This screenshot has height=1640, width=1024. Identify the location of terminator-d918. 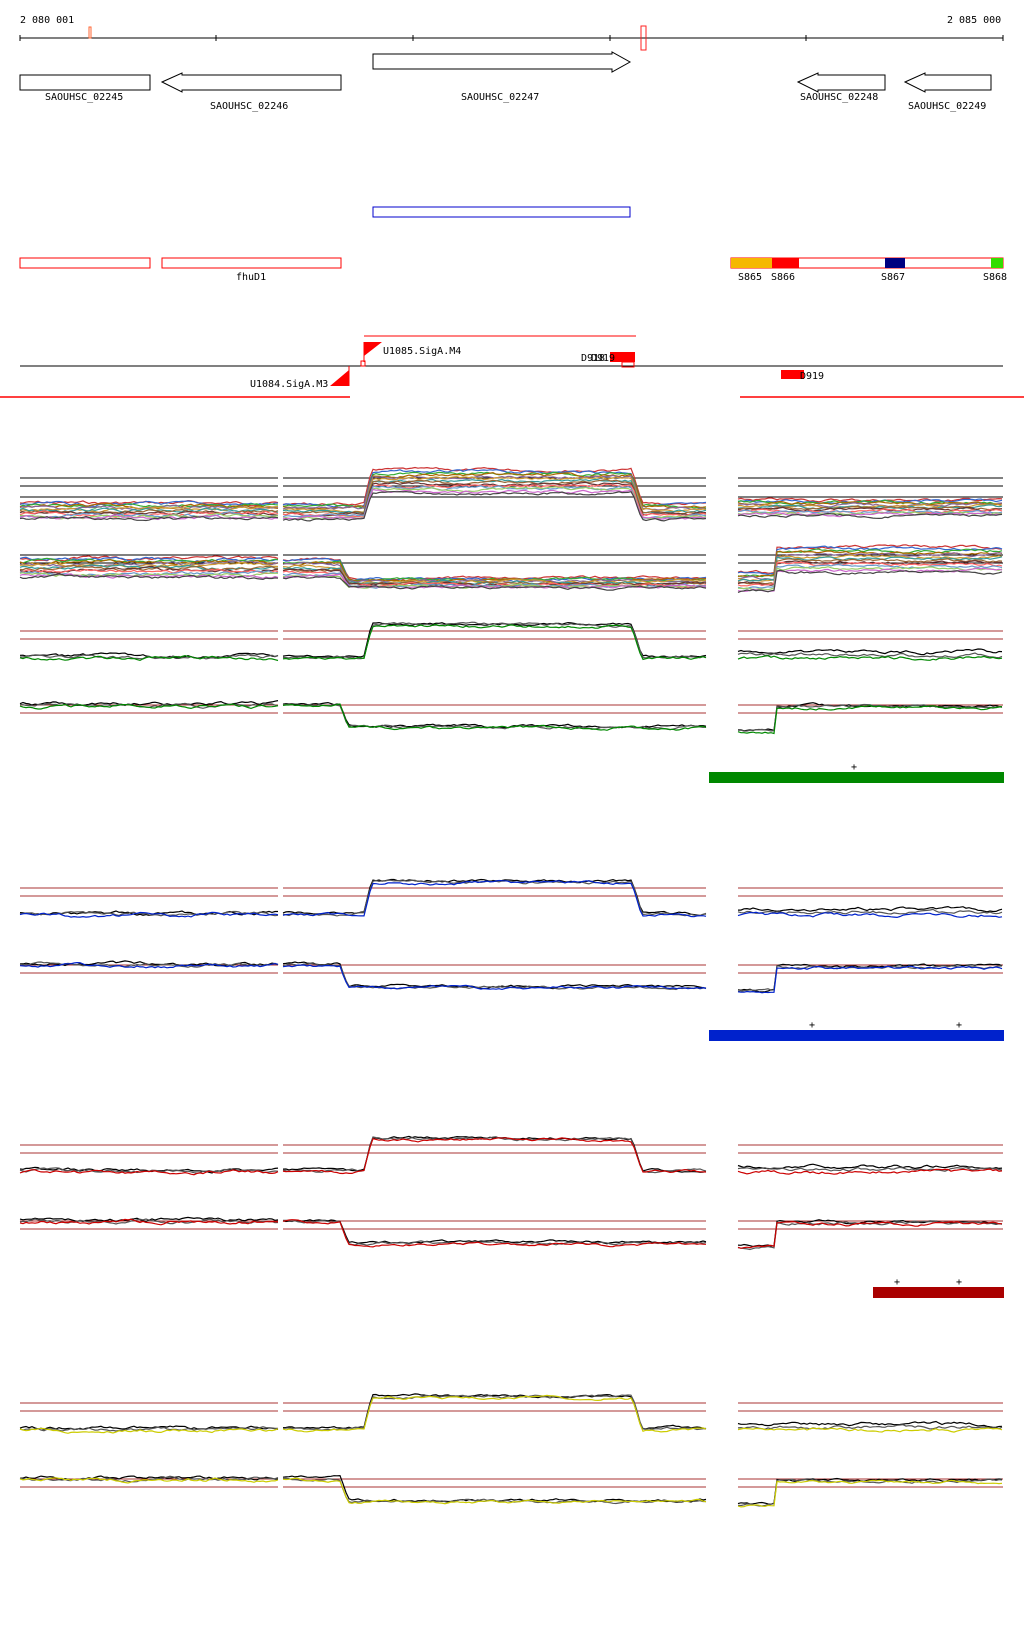
(622, 357).